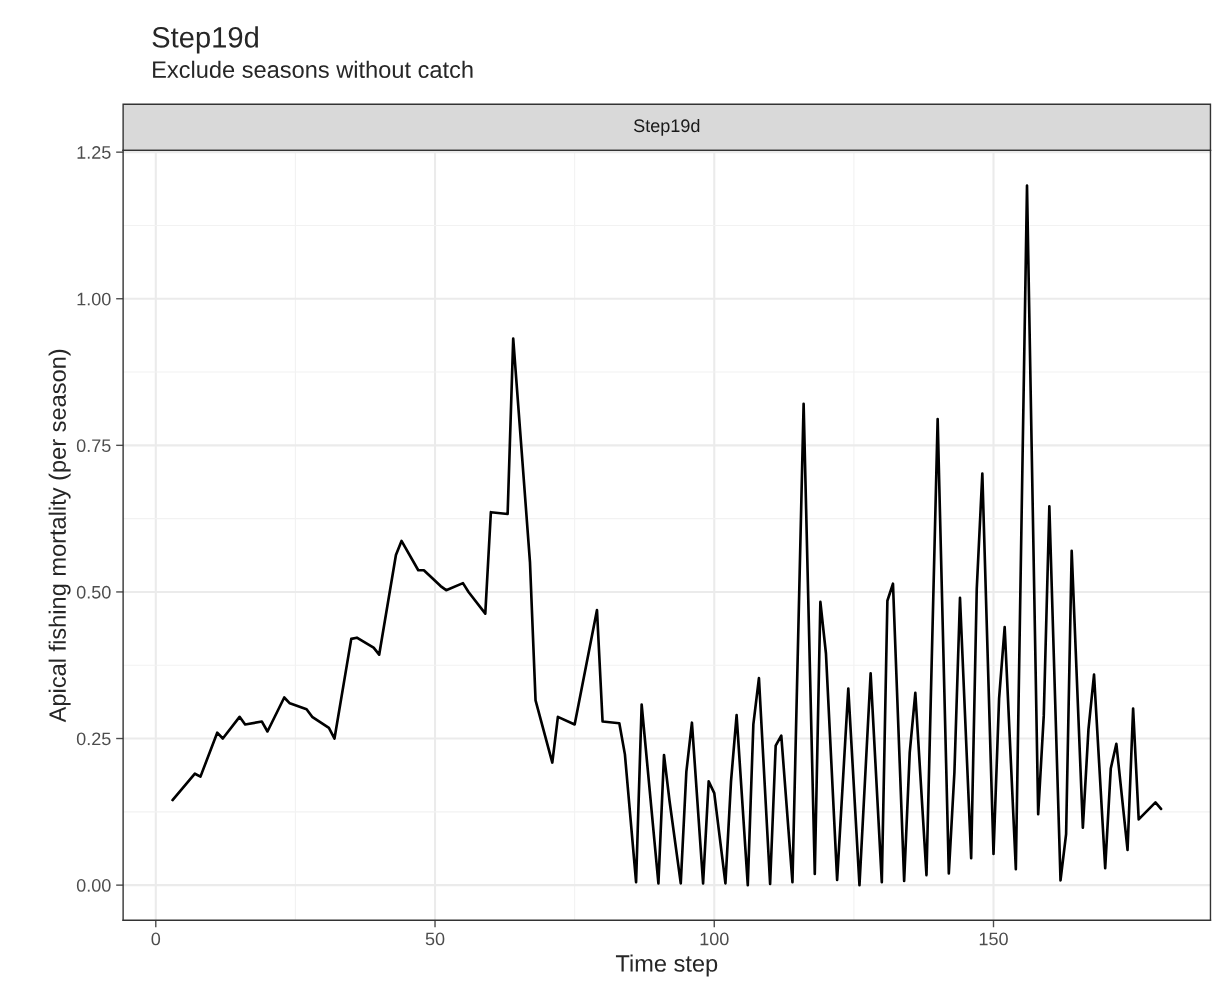  I want to click on x-tick-label: 150, so click(993, 939).